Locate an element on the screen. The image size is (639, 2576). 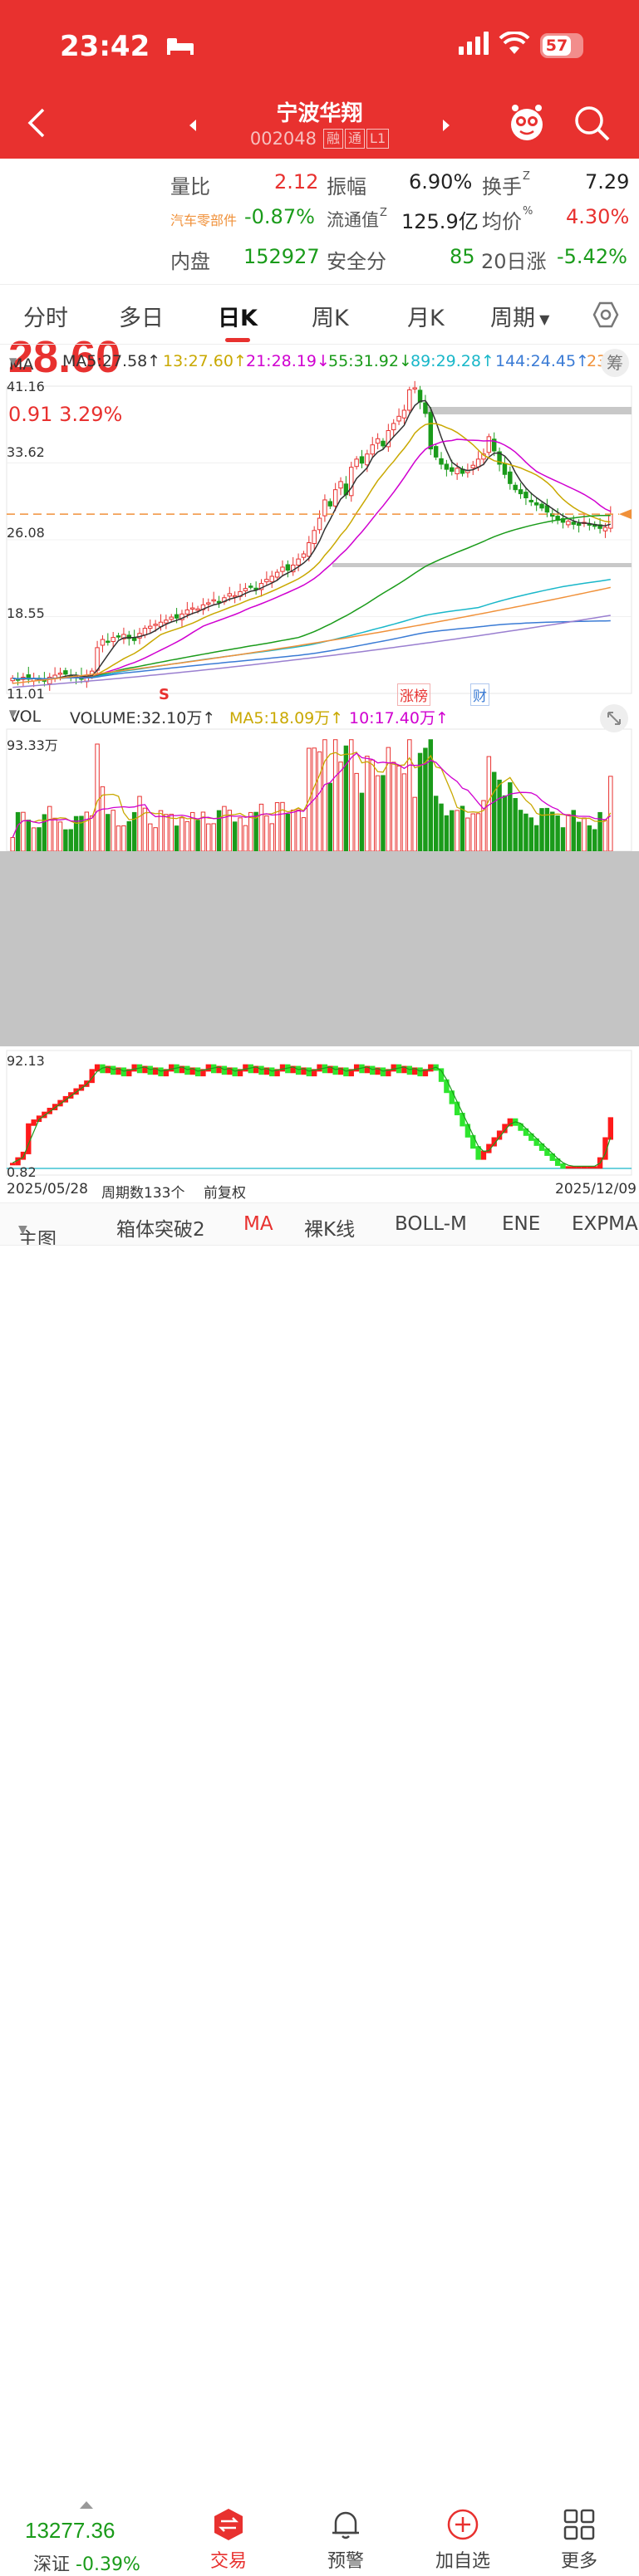
index-change: -0.39% is located at coordinates (108, 2564).